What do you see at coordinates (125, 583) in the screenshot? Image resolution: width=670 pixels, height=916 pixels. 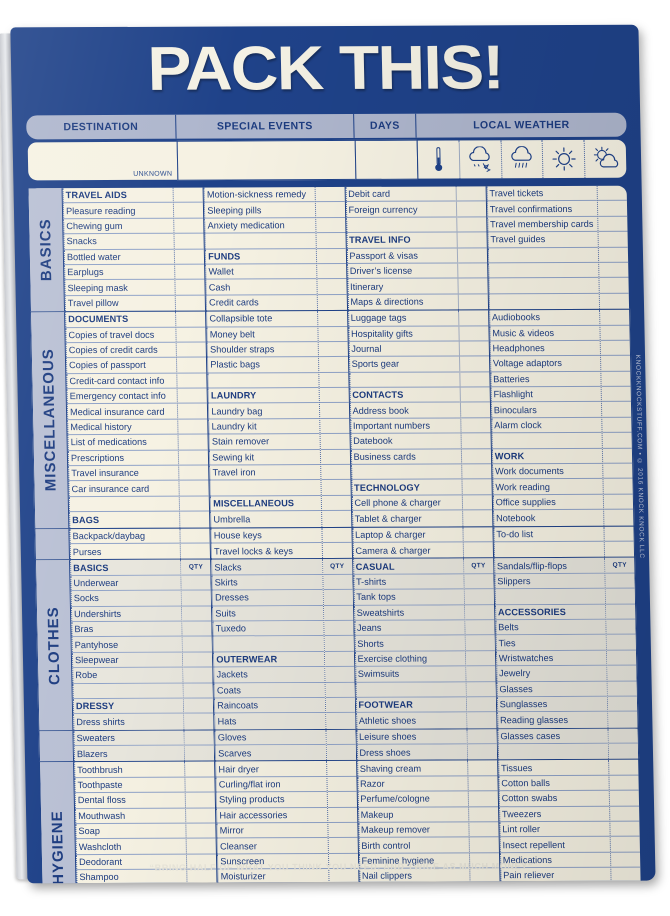 I see `list-item: Underwear` at bounding box center [125, 583].